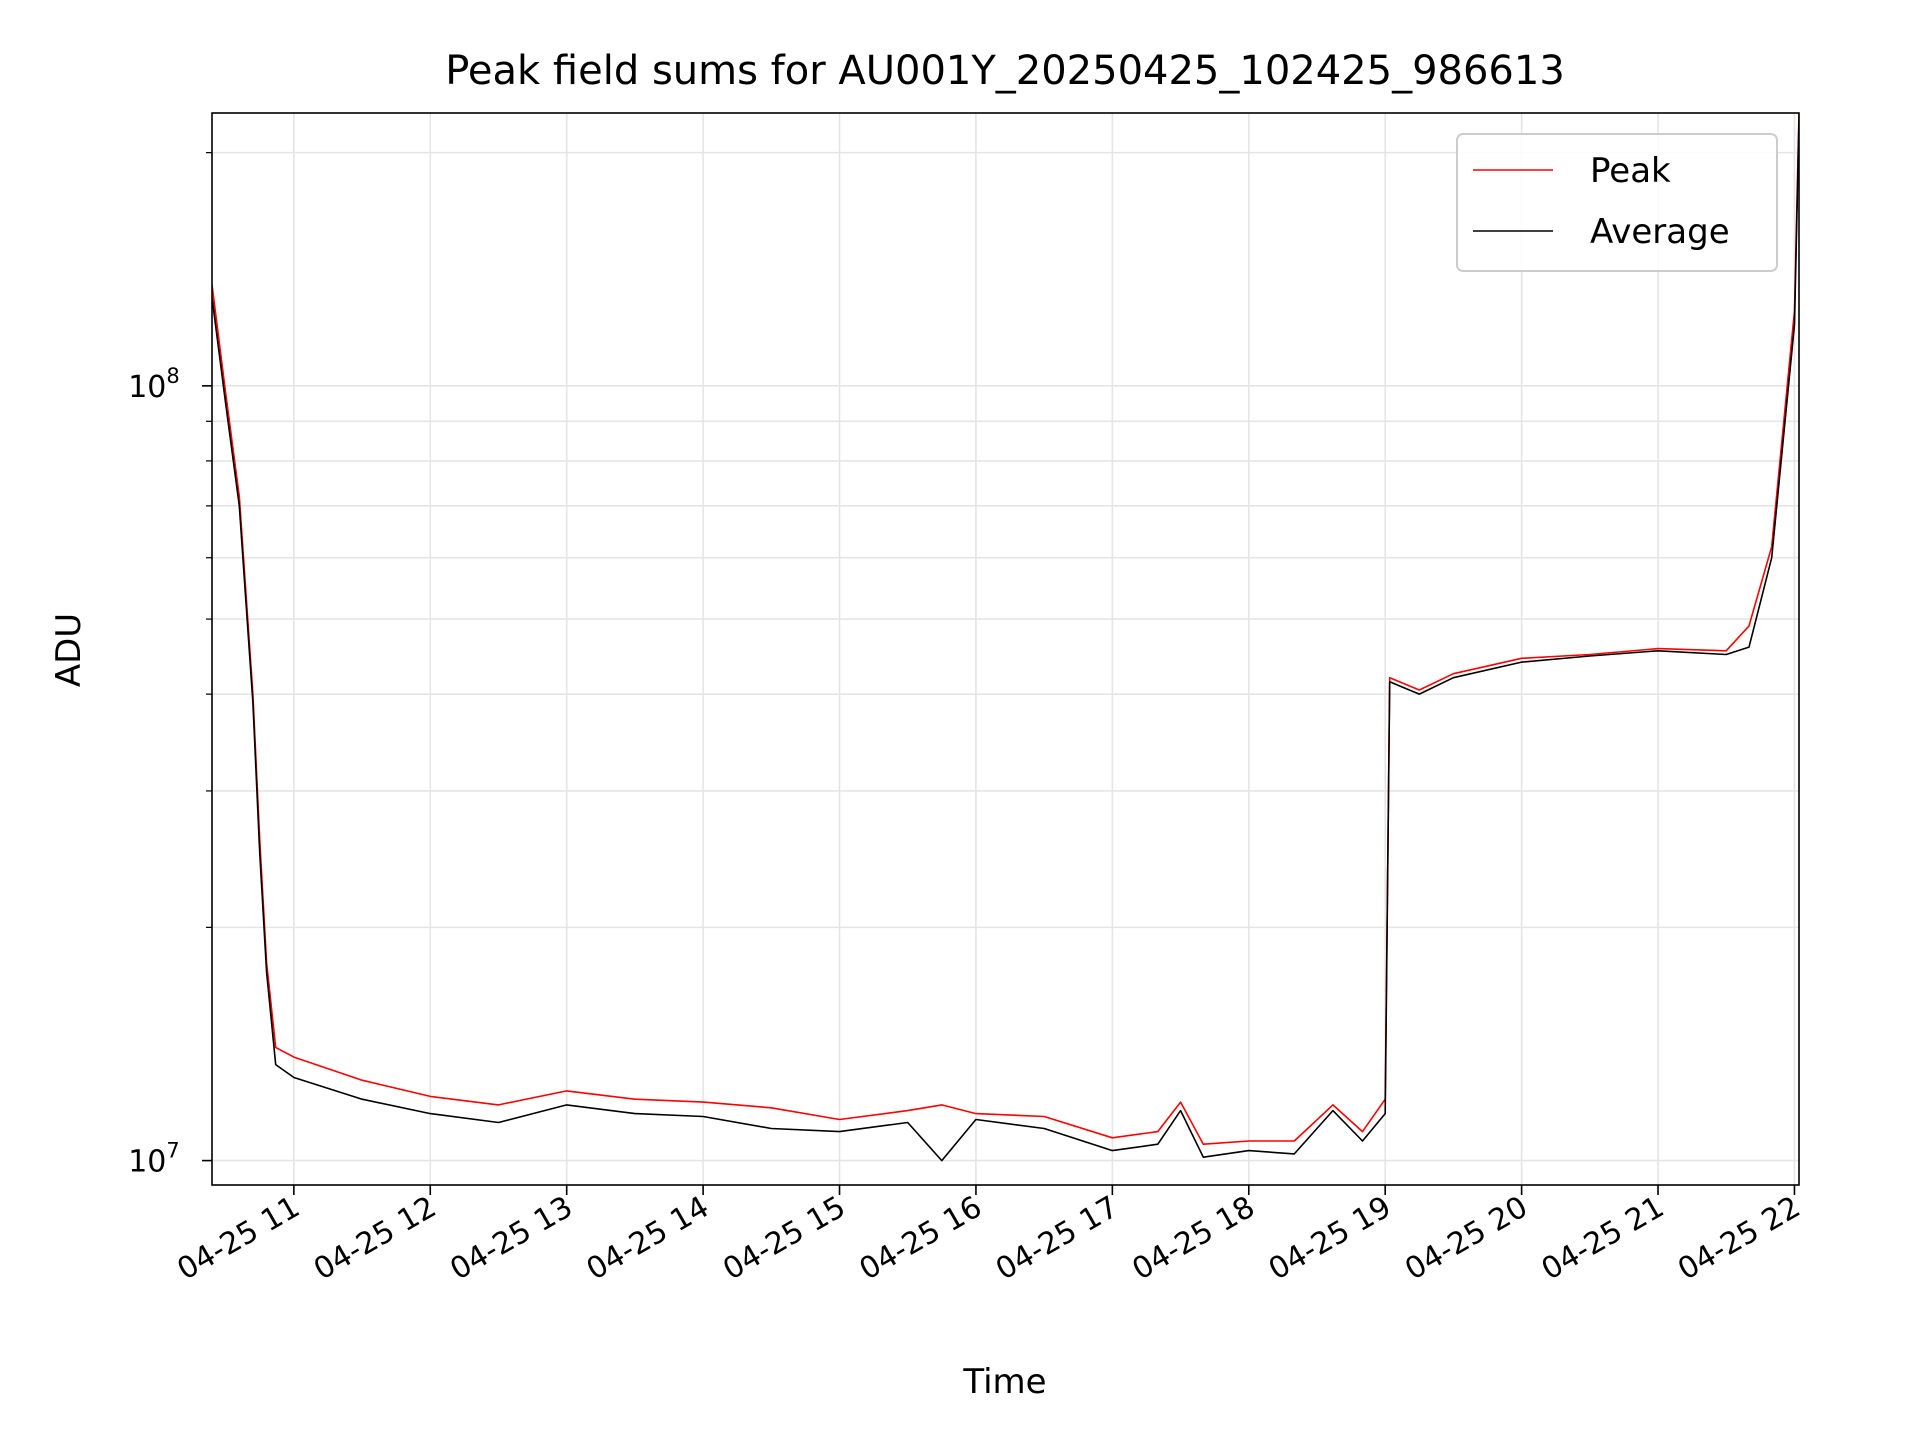 This screenshot has width=1920, height=1444. I want to click on legend-average-label: Average, so click(1660, 232).